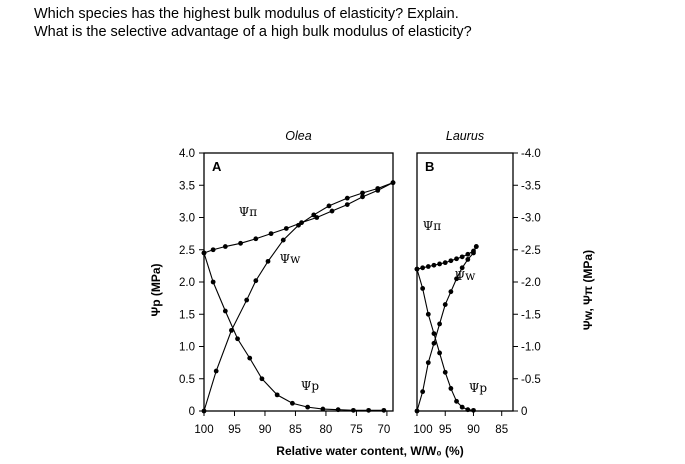  Describe the element at coordinates (248, 212) in the screenshot. I see `curve-label-olea-0: Ψπ` at that location.